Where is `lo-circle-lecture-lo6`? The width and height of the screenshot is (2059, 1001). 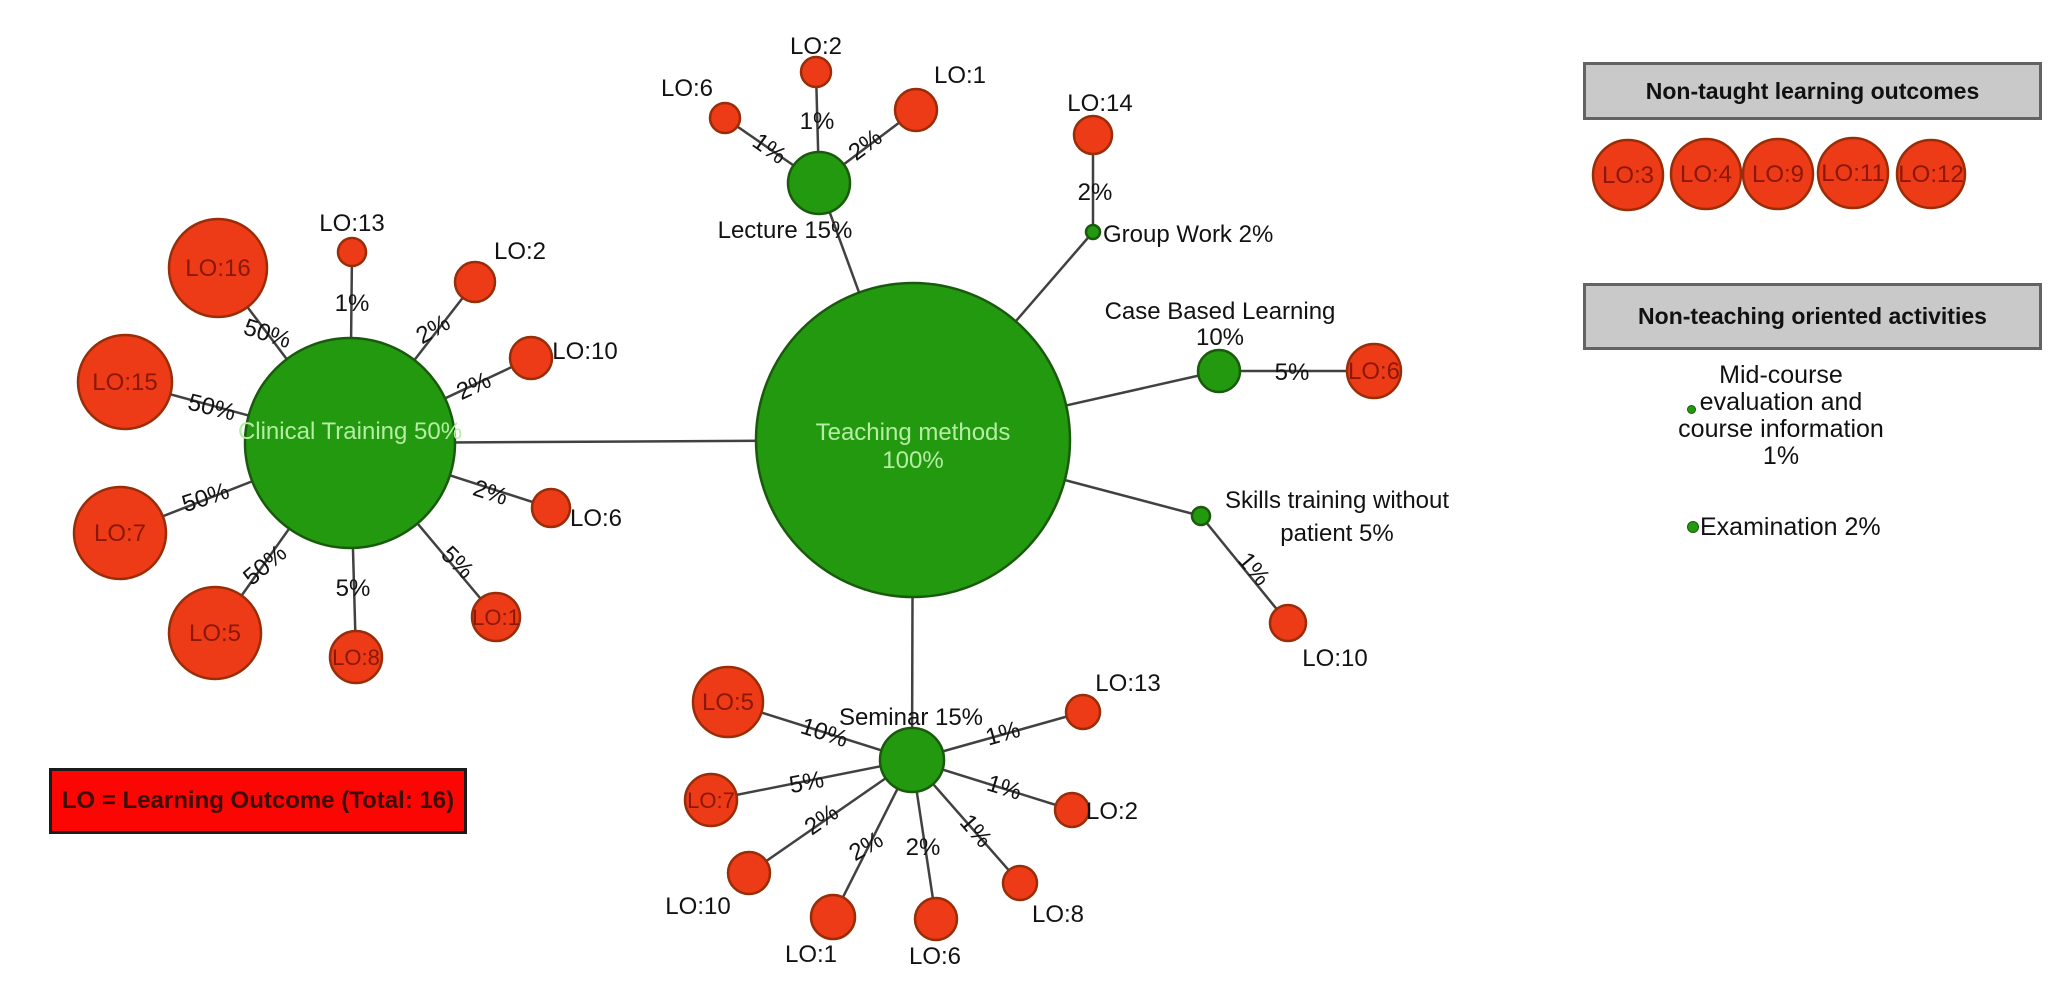 lo-circle-lecture-lo6 is located at coordinates (725, 118).